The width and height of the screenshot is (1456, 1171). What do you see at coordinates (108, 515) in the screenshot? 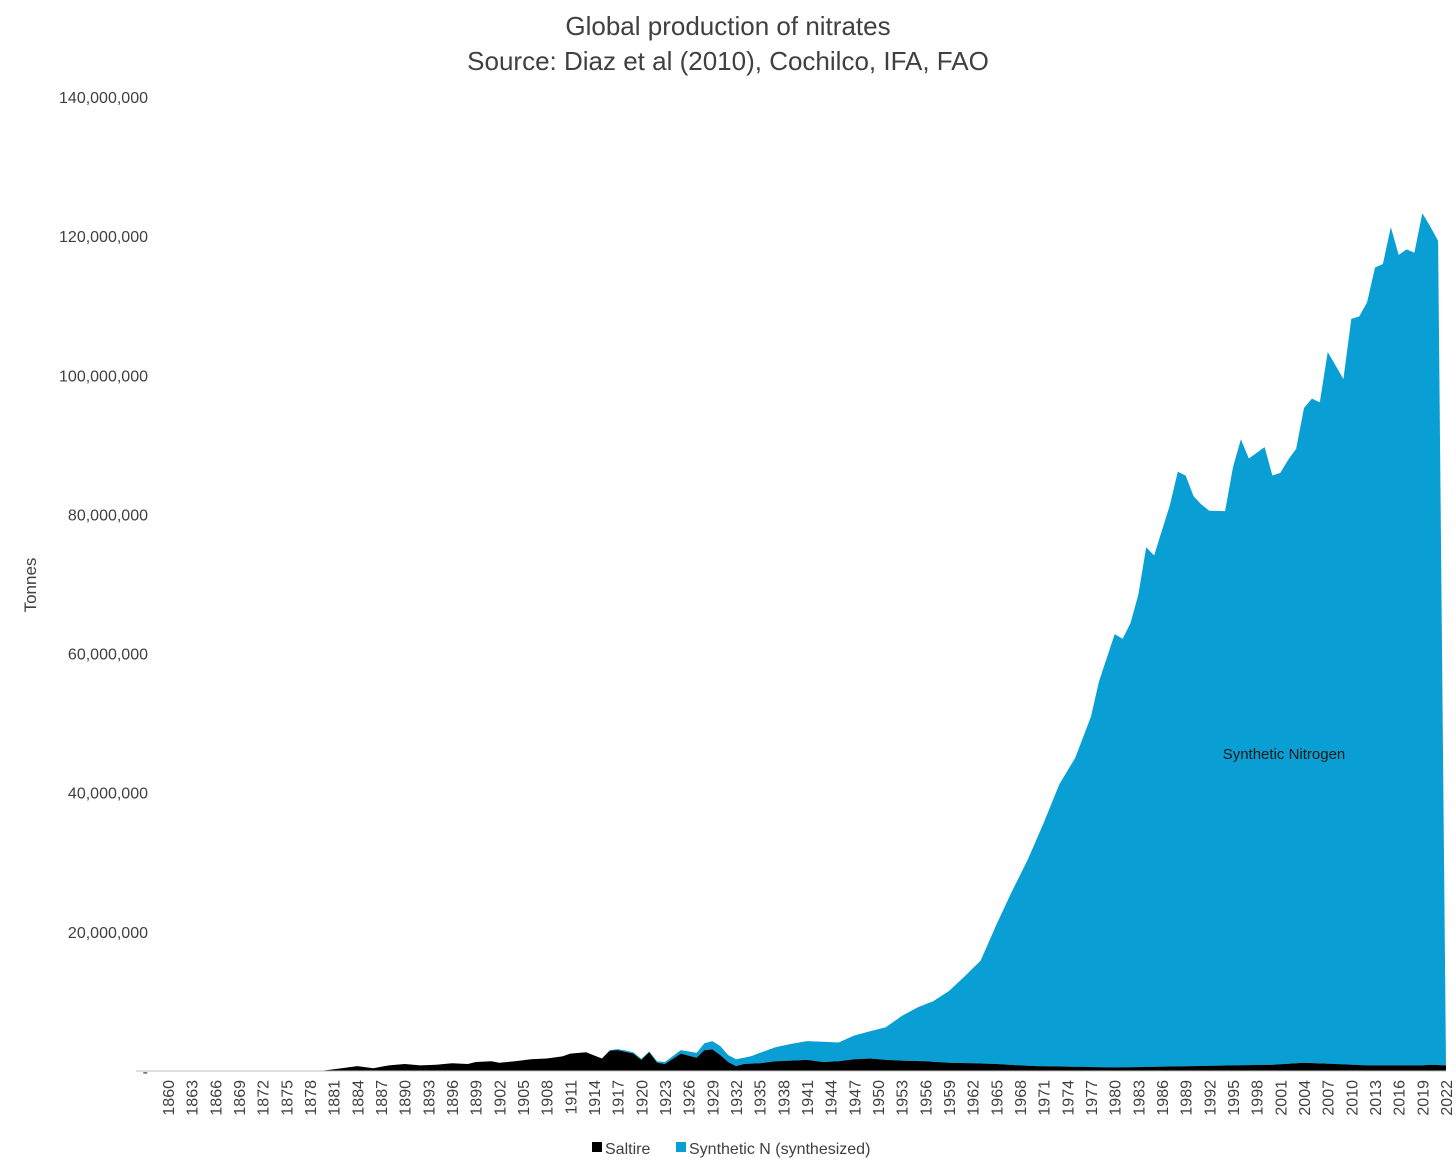
I see `y-tick-label: 80,000,000` at bounding box center [108, 515].